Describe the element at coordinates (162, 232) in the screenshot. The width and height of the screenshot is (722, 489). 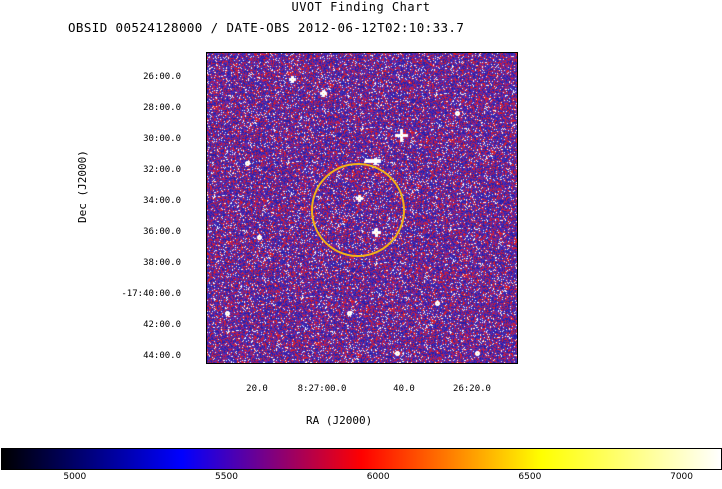
I see `y-tick-label: 36:00.0` at that location.